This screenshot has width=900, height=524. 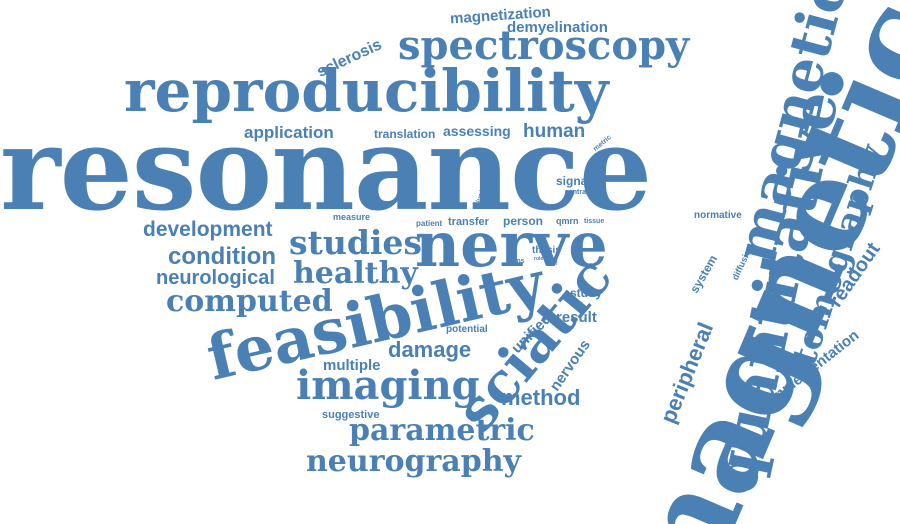 I want to click on word-central: central, so click(x=576, y=192).